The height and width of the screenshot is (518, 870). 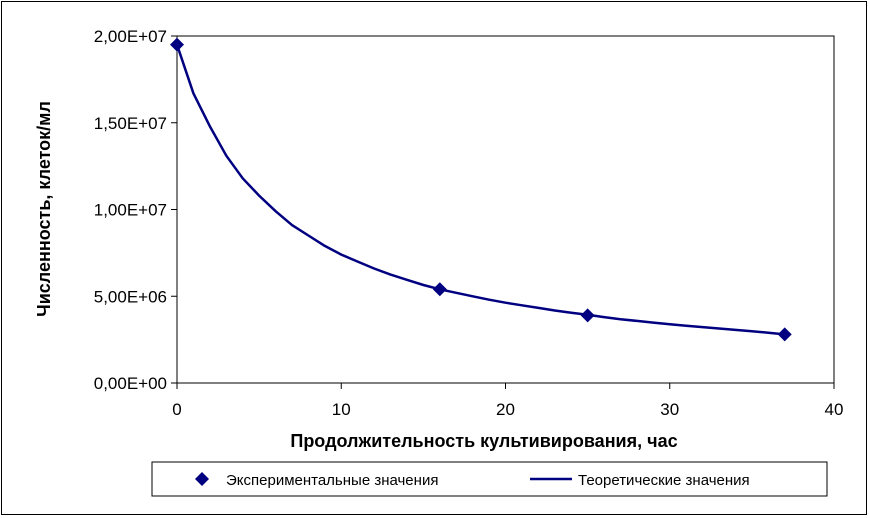 I want to click on x-tick-label: 30, so click(x=669, y=409).